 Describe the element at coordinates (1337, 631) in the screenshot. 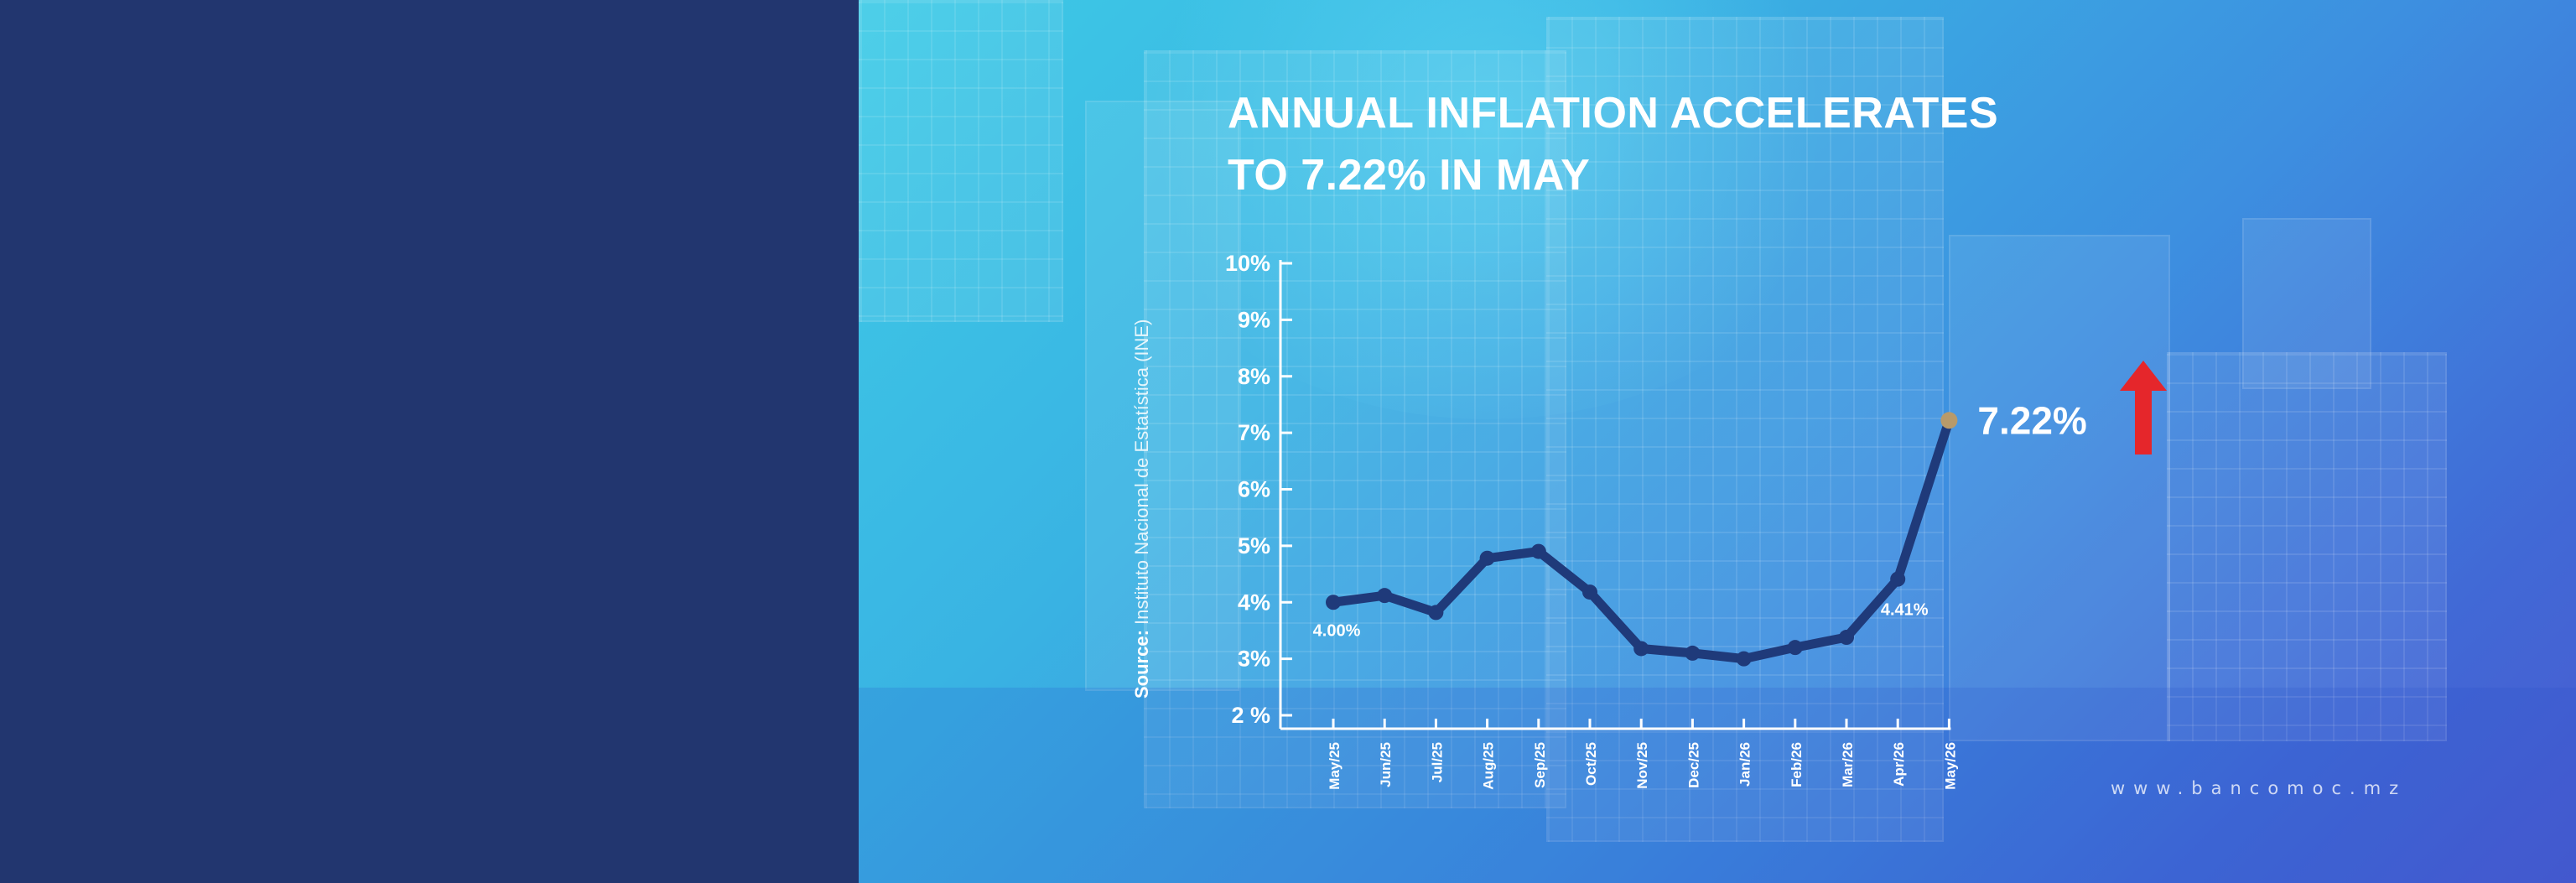

I see `data-label: 4.00%` at that location.